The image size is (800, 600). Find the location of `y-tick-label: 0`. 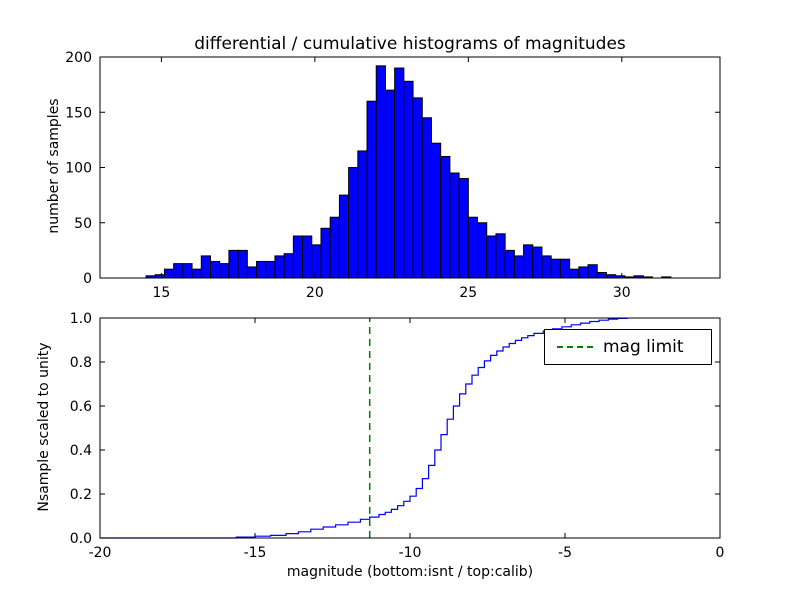

y-tick-label: 0 is located at coordinates (87, 279).